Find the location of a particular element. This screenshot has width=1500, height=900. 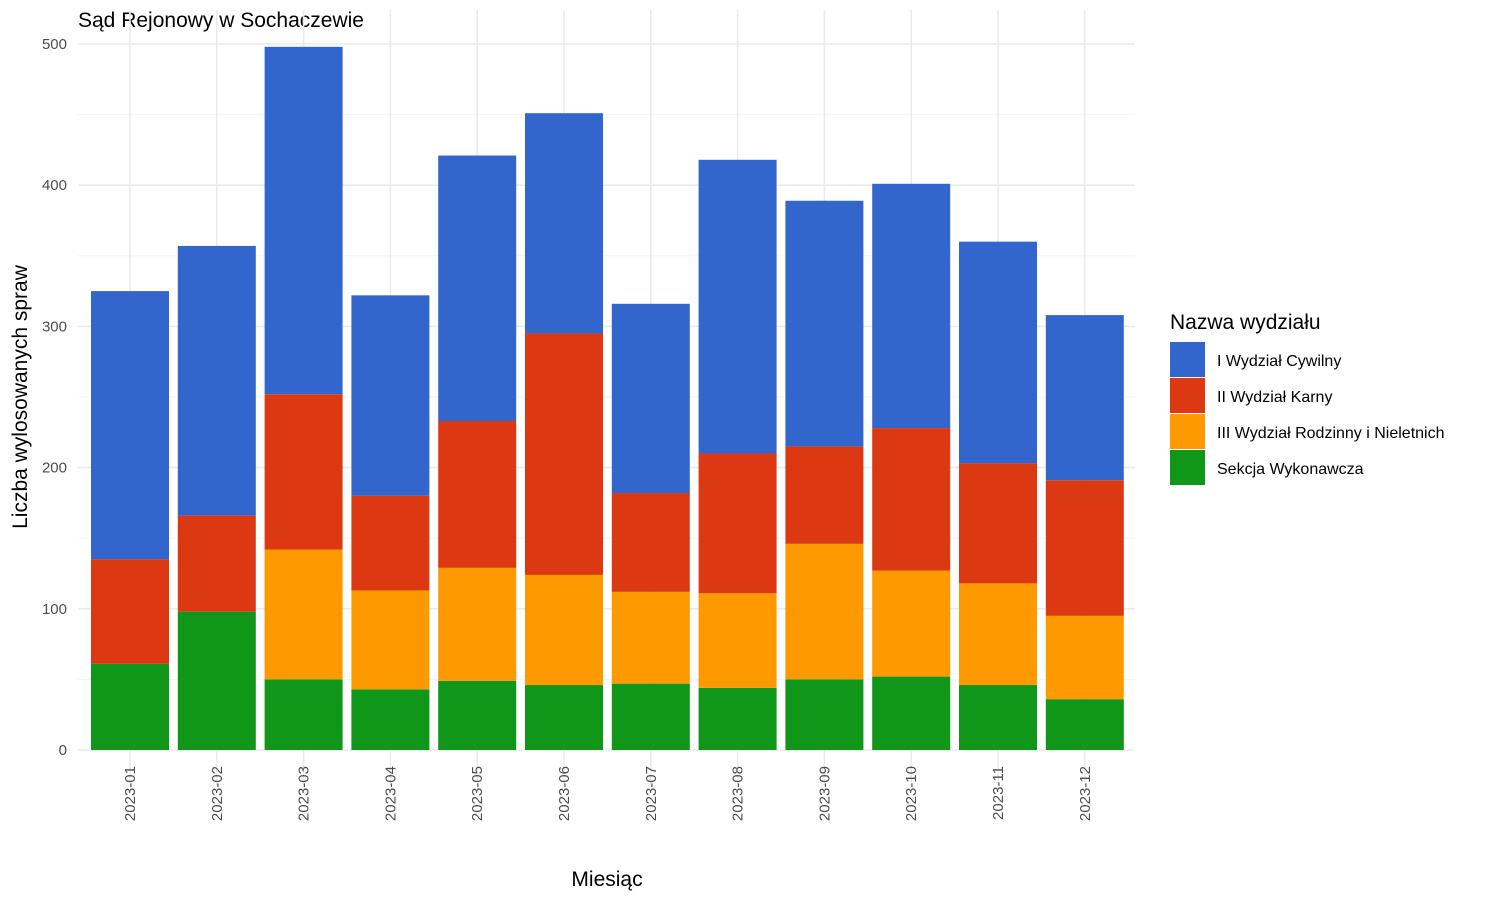

x-tick-label: 2023-02 is located at coordinates (217, 793).